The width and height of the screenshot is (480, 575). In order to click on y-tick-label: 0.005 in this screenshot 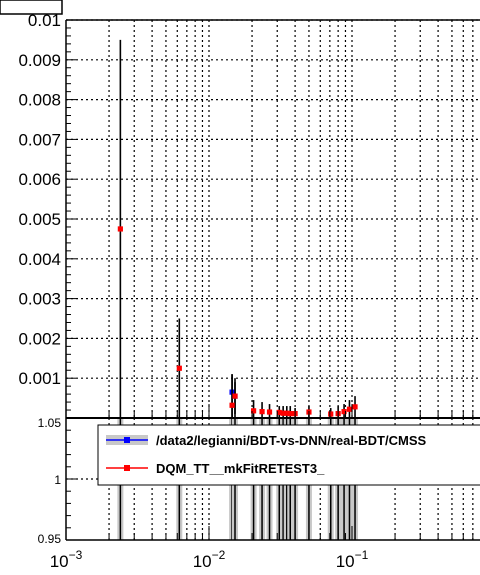, I will do `click(39, 219)`.